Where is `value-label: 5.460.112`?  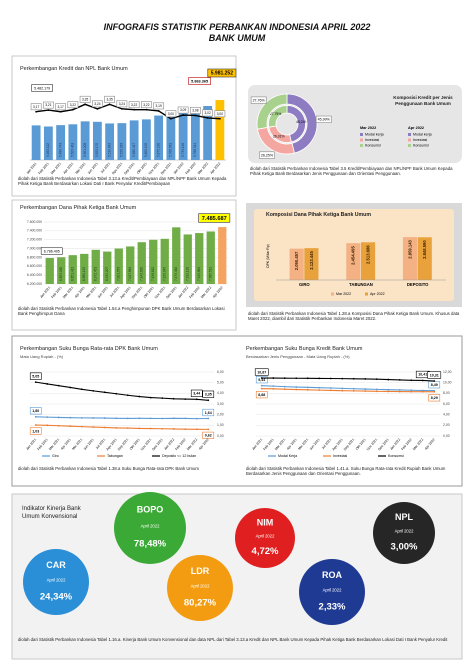 value-label: 5.460.112 is located at coordinates (48, 150).